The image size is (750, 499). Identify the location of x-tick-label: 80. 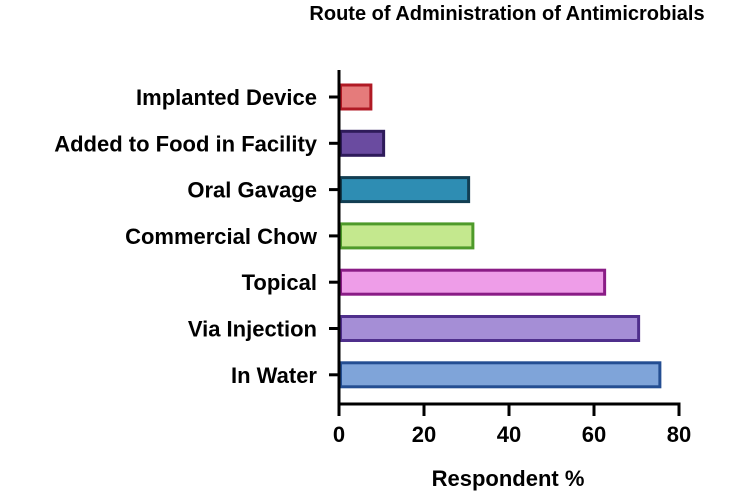
(679, 434).